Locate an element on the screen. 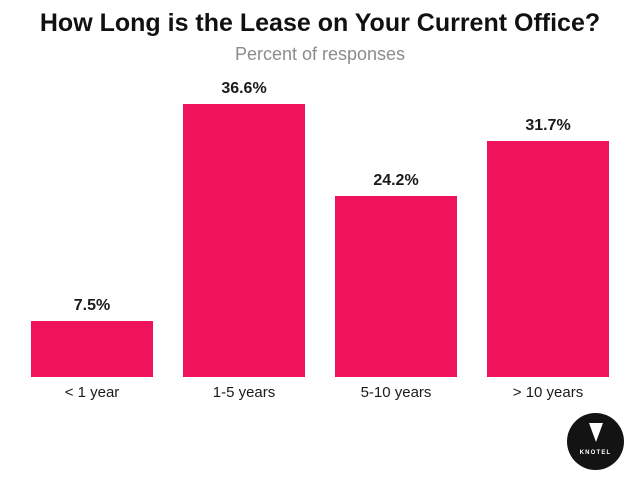  chart-subtitle: Percent of responses is located at coordinates (320, 54).